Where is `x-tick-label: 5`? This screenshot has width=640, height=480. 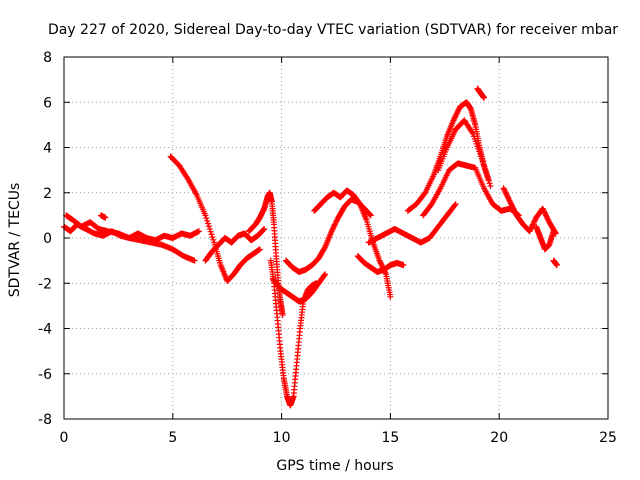
x-tick-label: 5 is located at coordinates (172, 438).